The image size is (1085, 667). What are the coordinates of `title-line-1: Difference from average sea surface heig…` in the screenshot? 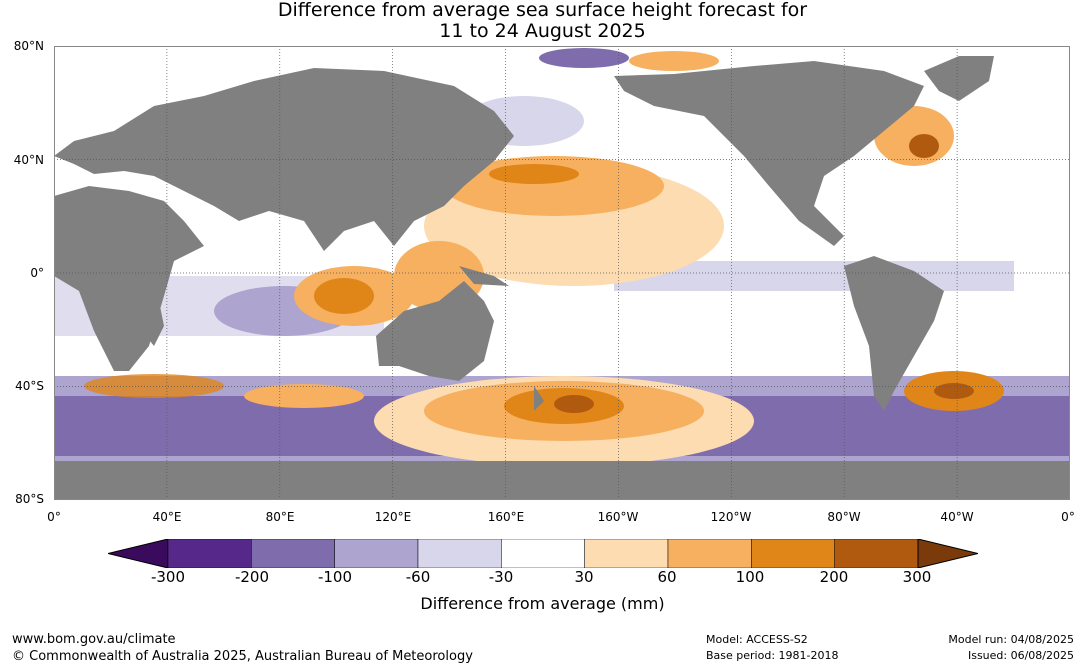 It's located at (542, 10).